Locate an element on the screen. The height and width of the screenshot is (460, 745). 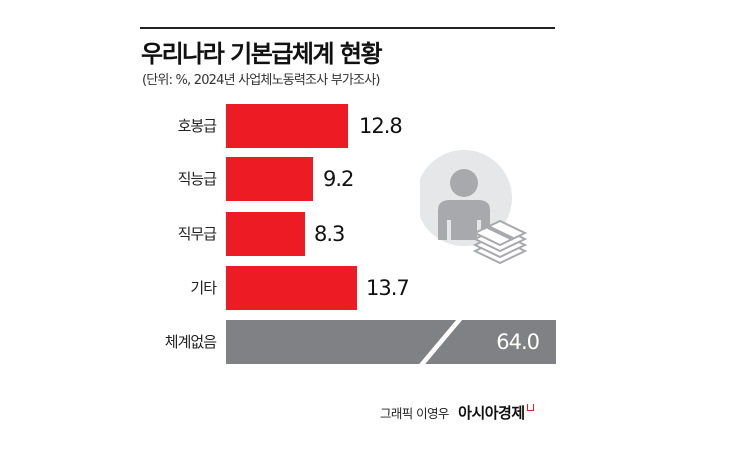
bar-row-jikmu: 직무급 8.3 is located at coordinates (372, 234).